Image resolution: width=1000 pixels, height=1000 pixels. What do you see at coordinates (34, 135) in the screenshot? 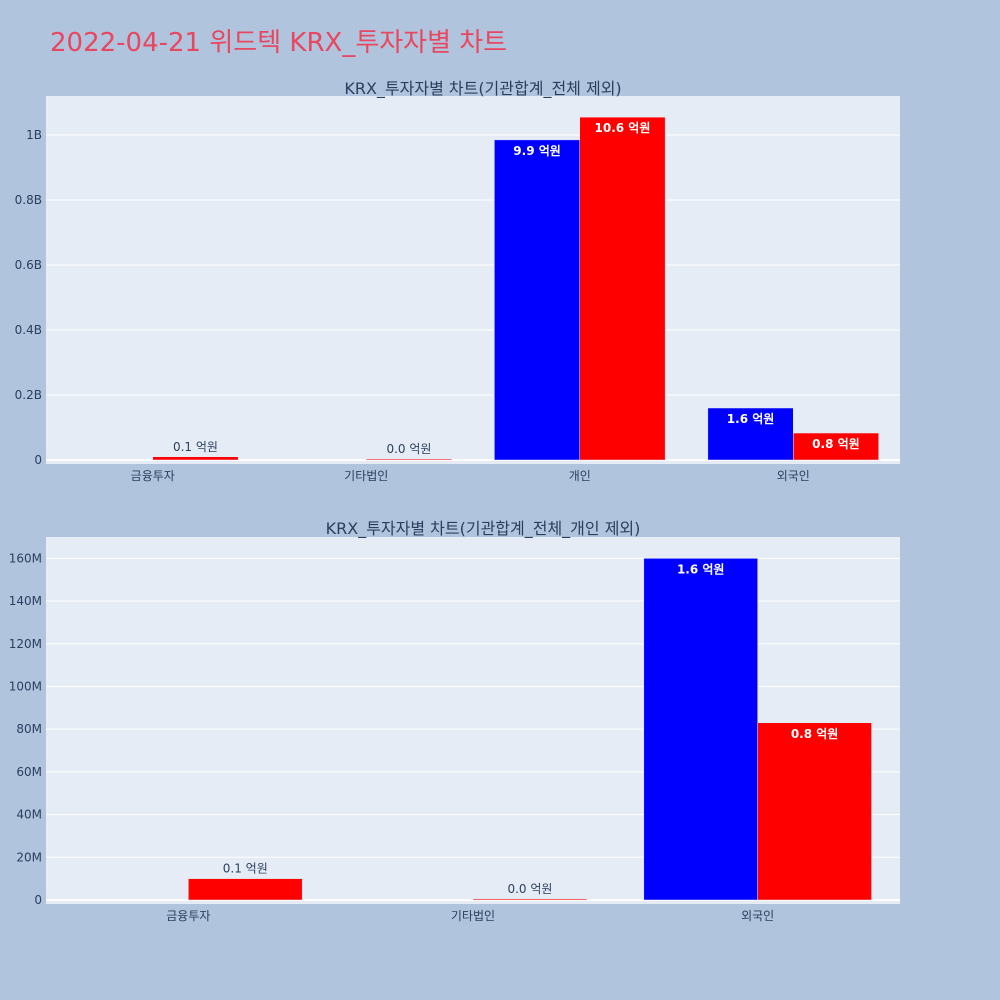
I see `y-tick-label: 1B` at bounding box center [34, 135].